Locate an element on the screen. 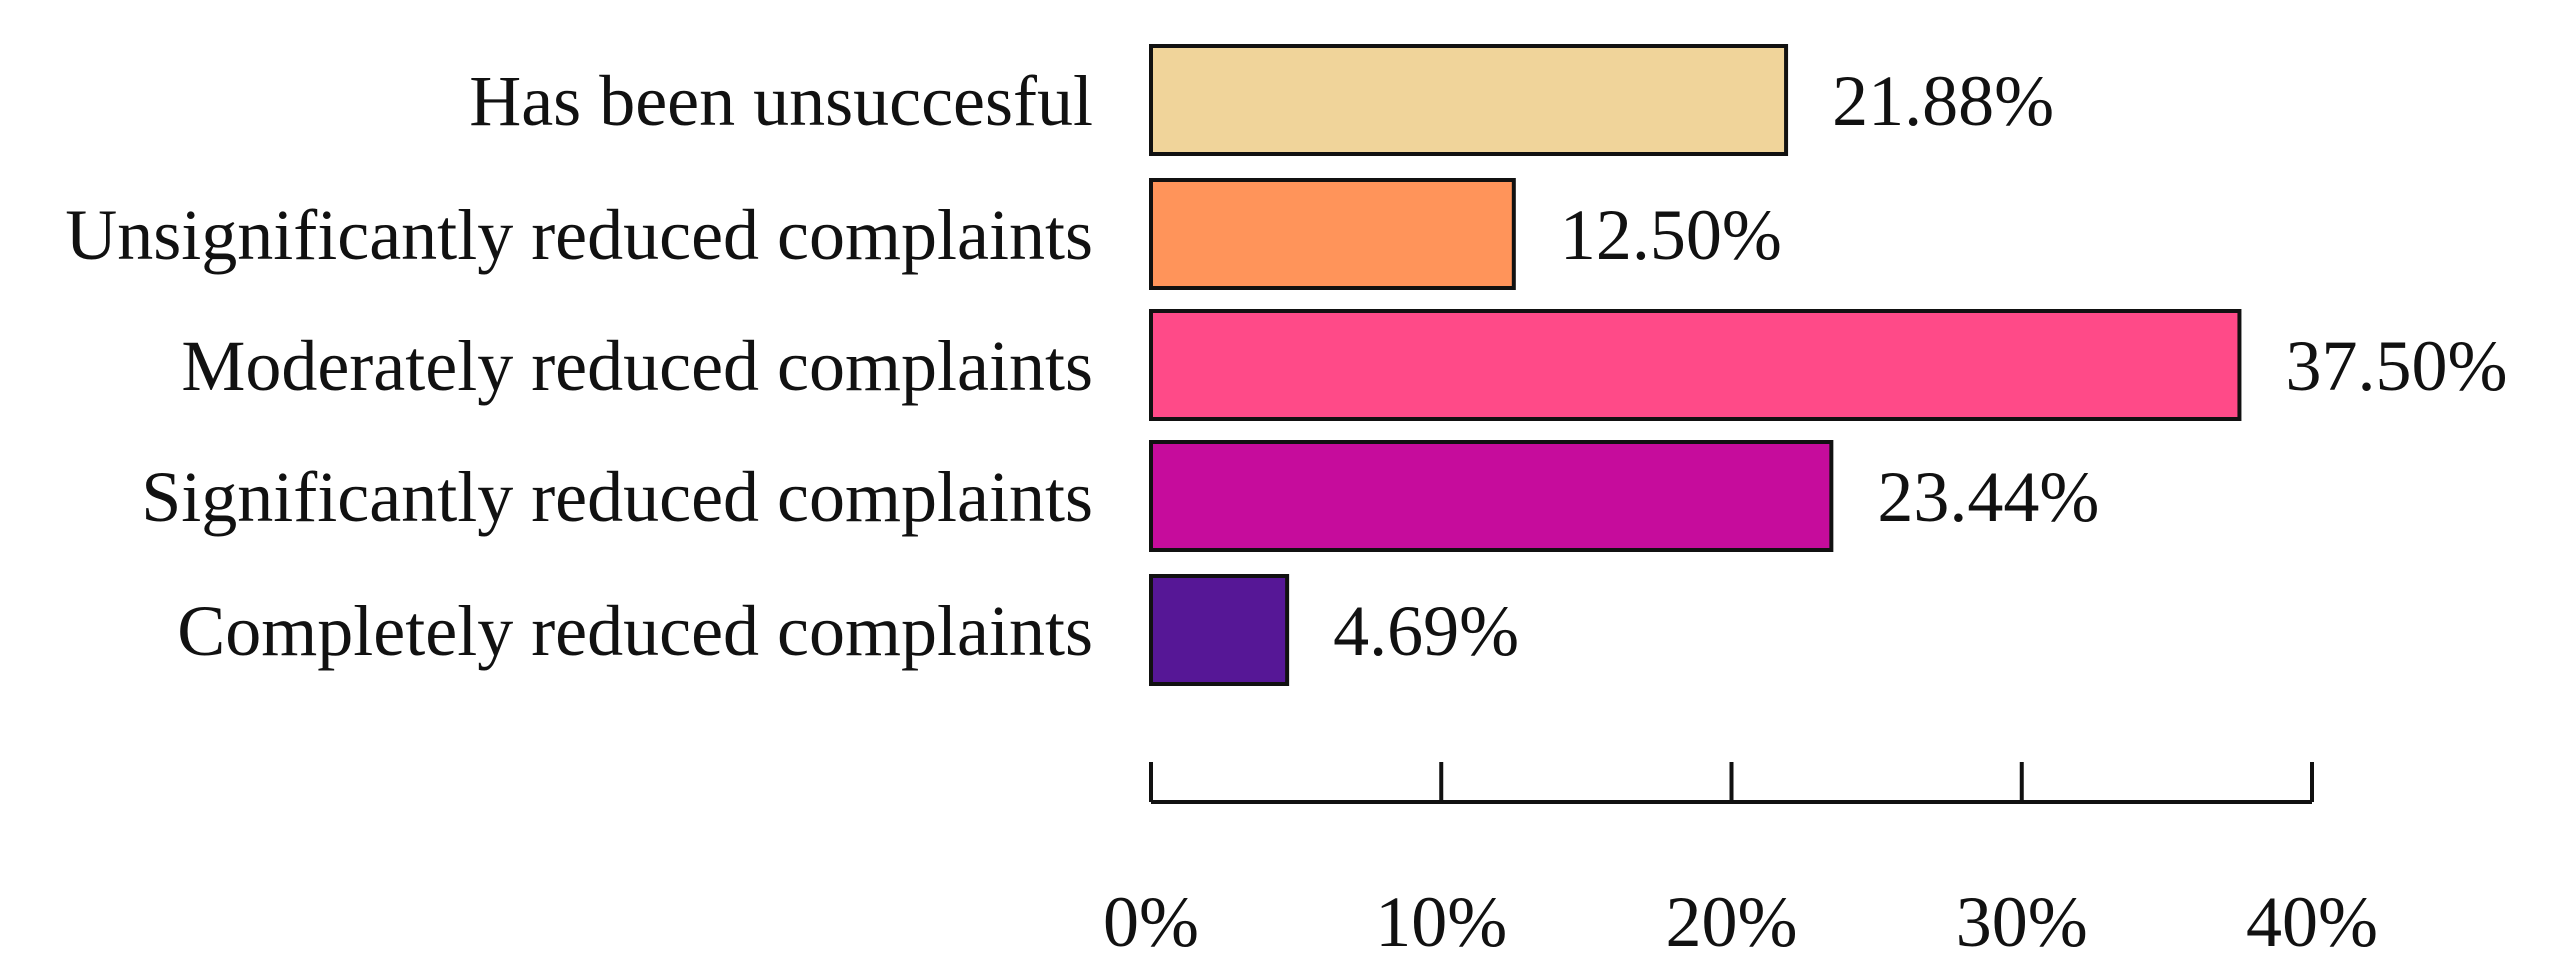 The width and height of the screenshot is (2566, 974). x-tick-label: 10% is located at coordinates (1441, 922).